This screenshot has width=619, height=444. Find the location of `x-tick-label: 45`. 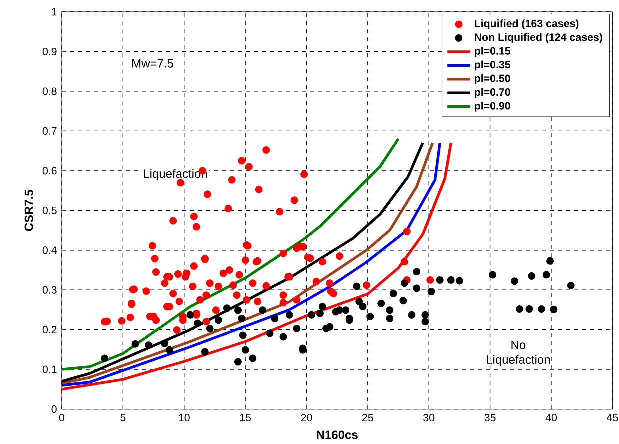

x-tick-label: 45 is located at coordinates (612, 418).